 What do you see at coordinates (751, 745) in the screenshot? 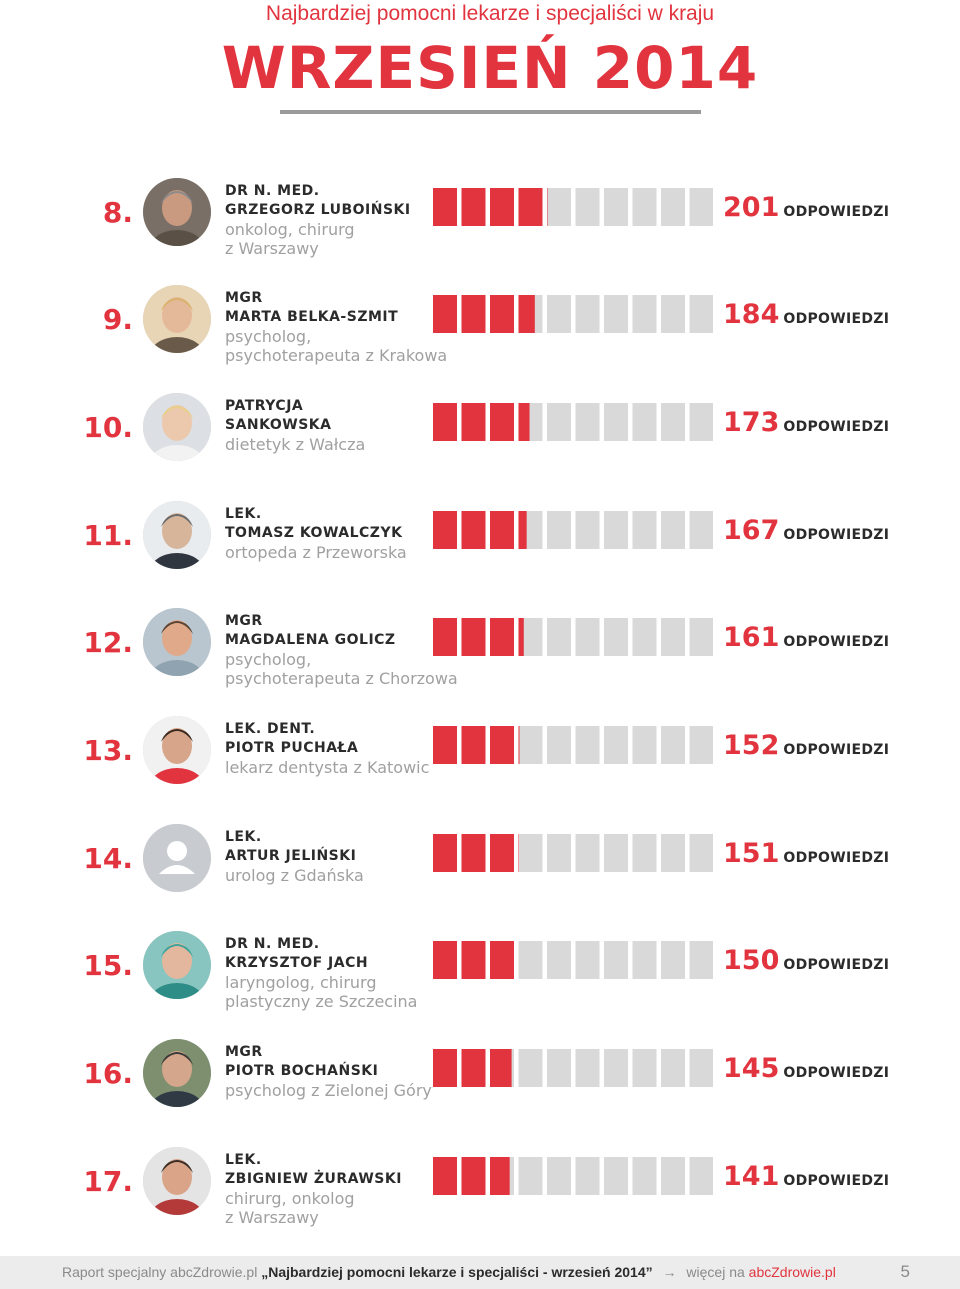
I see `data-label: 152` at bounding box center [751, 745].